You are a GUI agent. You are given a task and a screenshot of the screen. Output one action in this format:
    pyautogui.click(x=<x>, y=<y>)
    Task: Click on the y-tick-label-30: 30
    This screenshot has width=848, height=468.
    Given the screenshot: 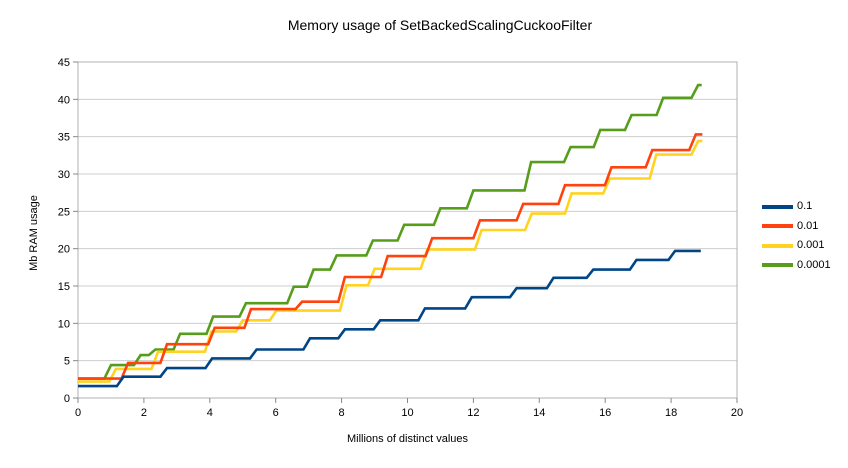 What is the action you would take?
    pyautogui.click(x=64, y=175)
    